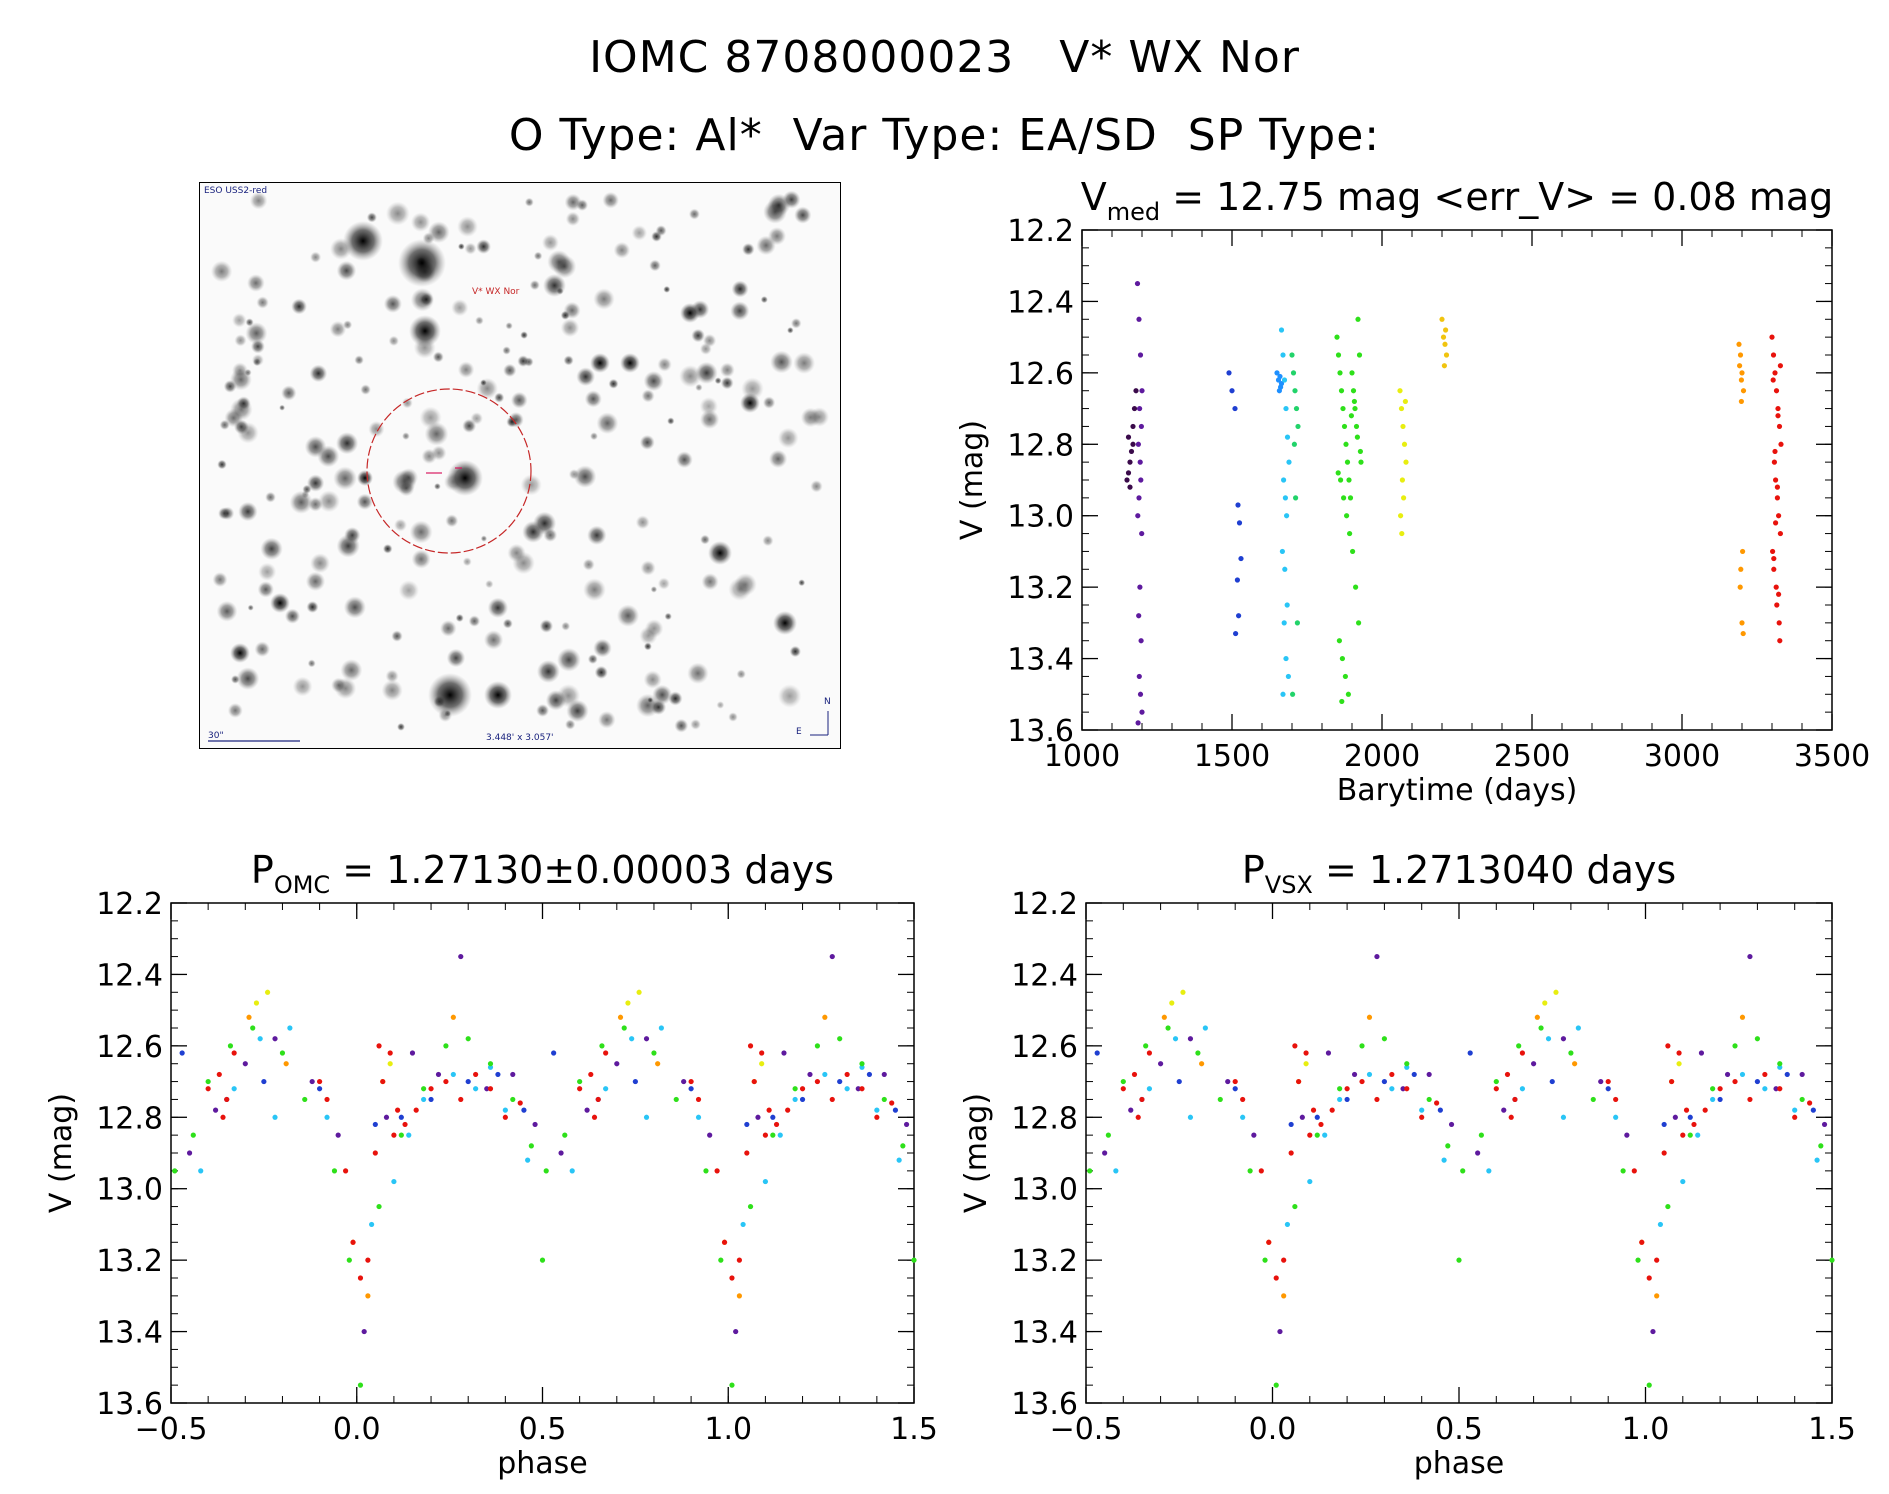 Image resolution: width=1889 pixels, height=1494 pixels. What do you see at coordinates (519, 466) in the screenshot?
I see `finder-image` at bounding box center [519, 466].